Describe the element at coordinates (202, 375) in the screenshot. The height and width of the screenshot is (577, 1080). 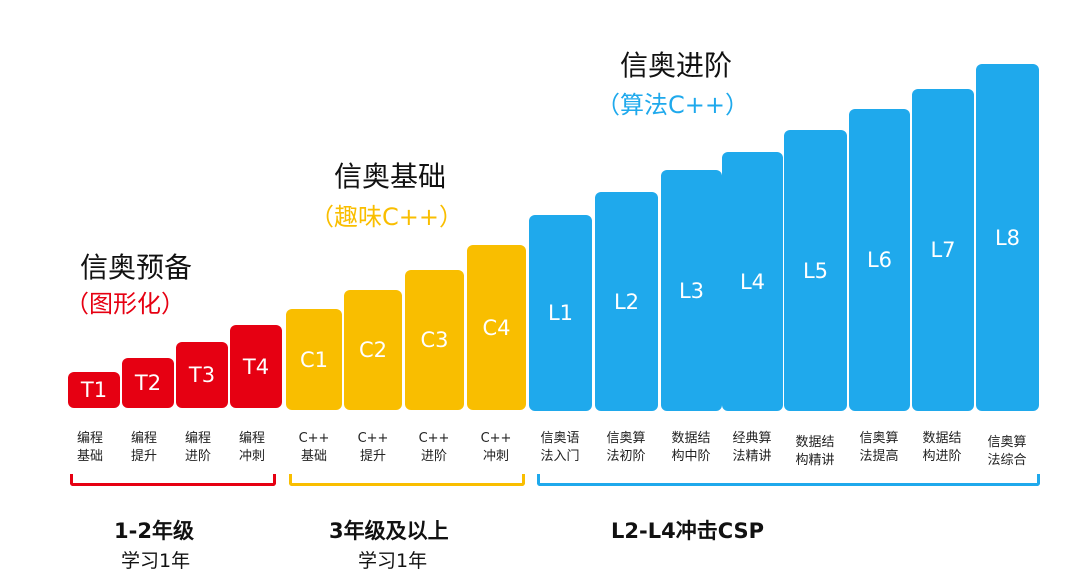
I see `level-block-t3: T3` at that location.